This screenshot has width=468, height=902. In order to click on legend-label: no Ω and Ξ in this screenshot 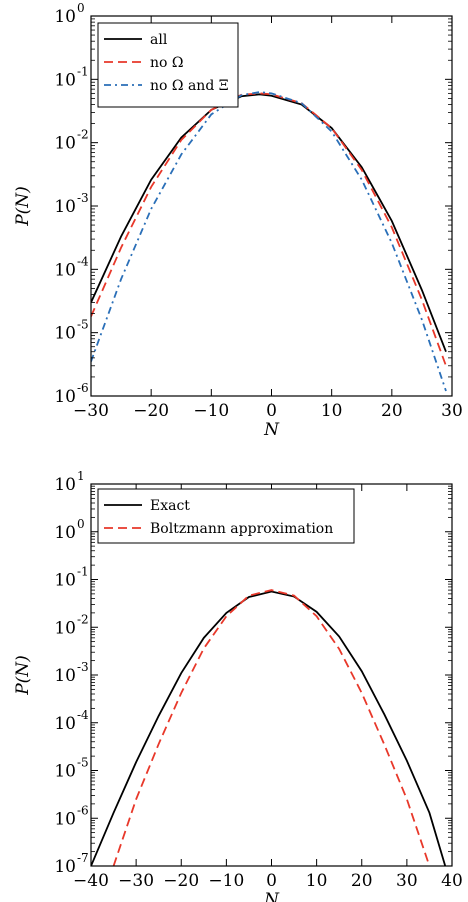, I will do `click(189, 86)`.